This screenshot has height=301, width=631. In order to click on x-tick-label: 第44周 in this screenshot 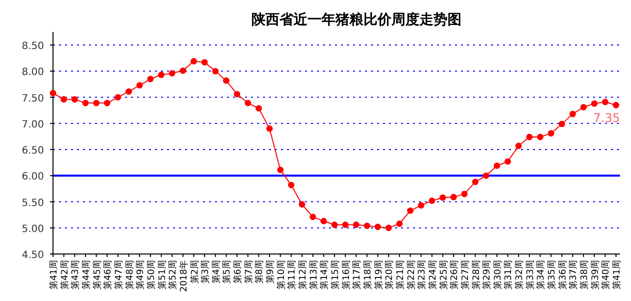, I will do `click(86, 275)`.